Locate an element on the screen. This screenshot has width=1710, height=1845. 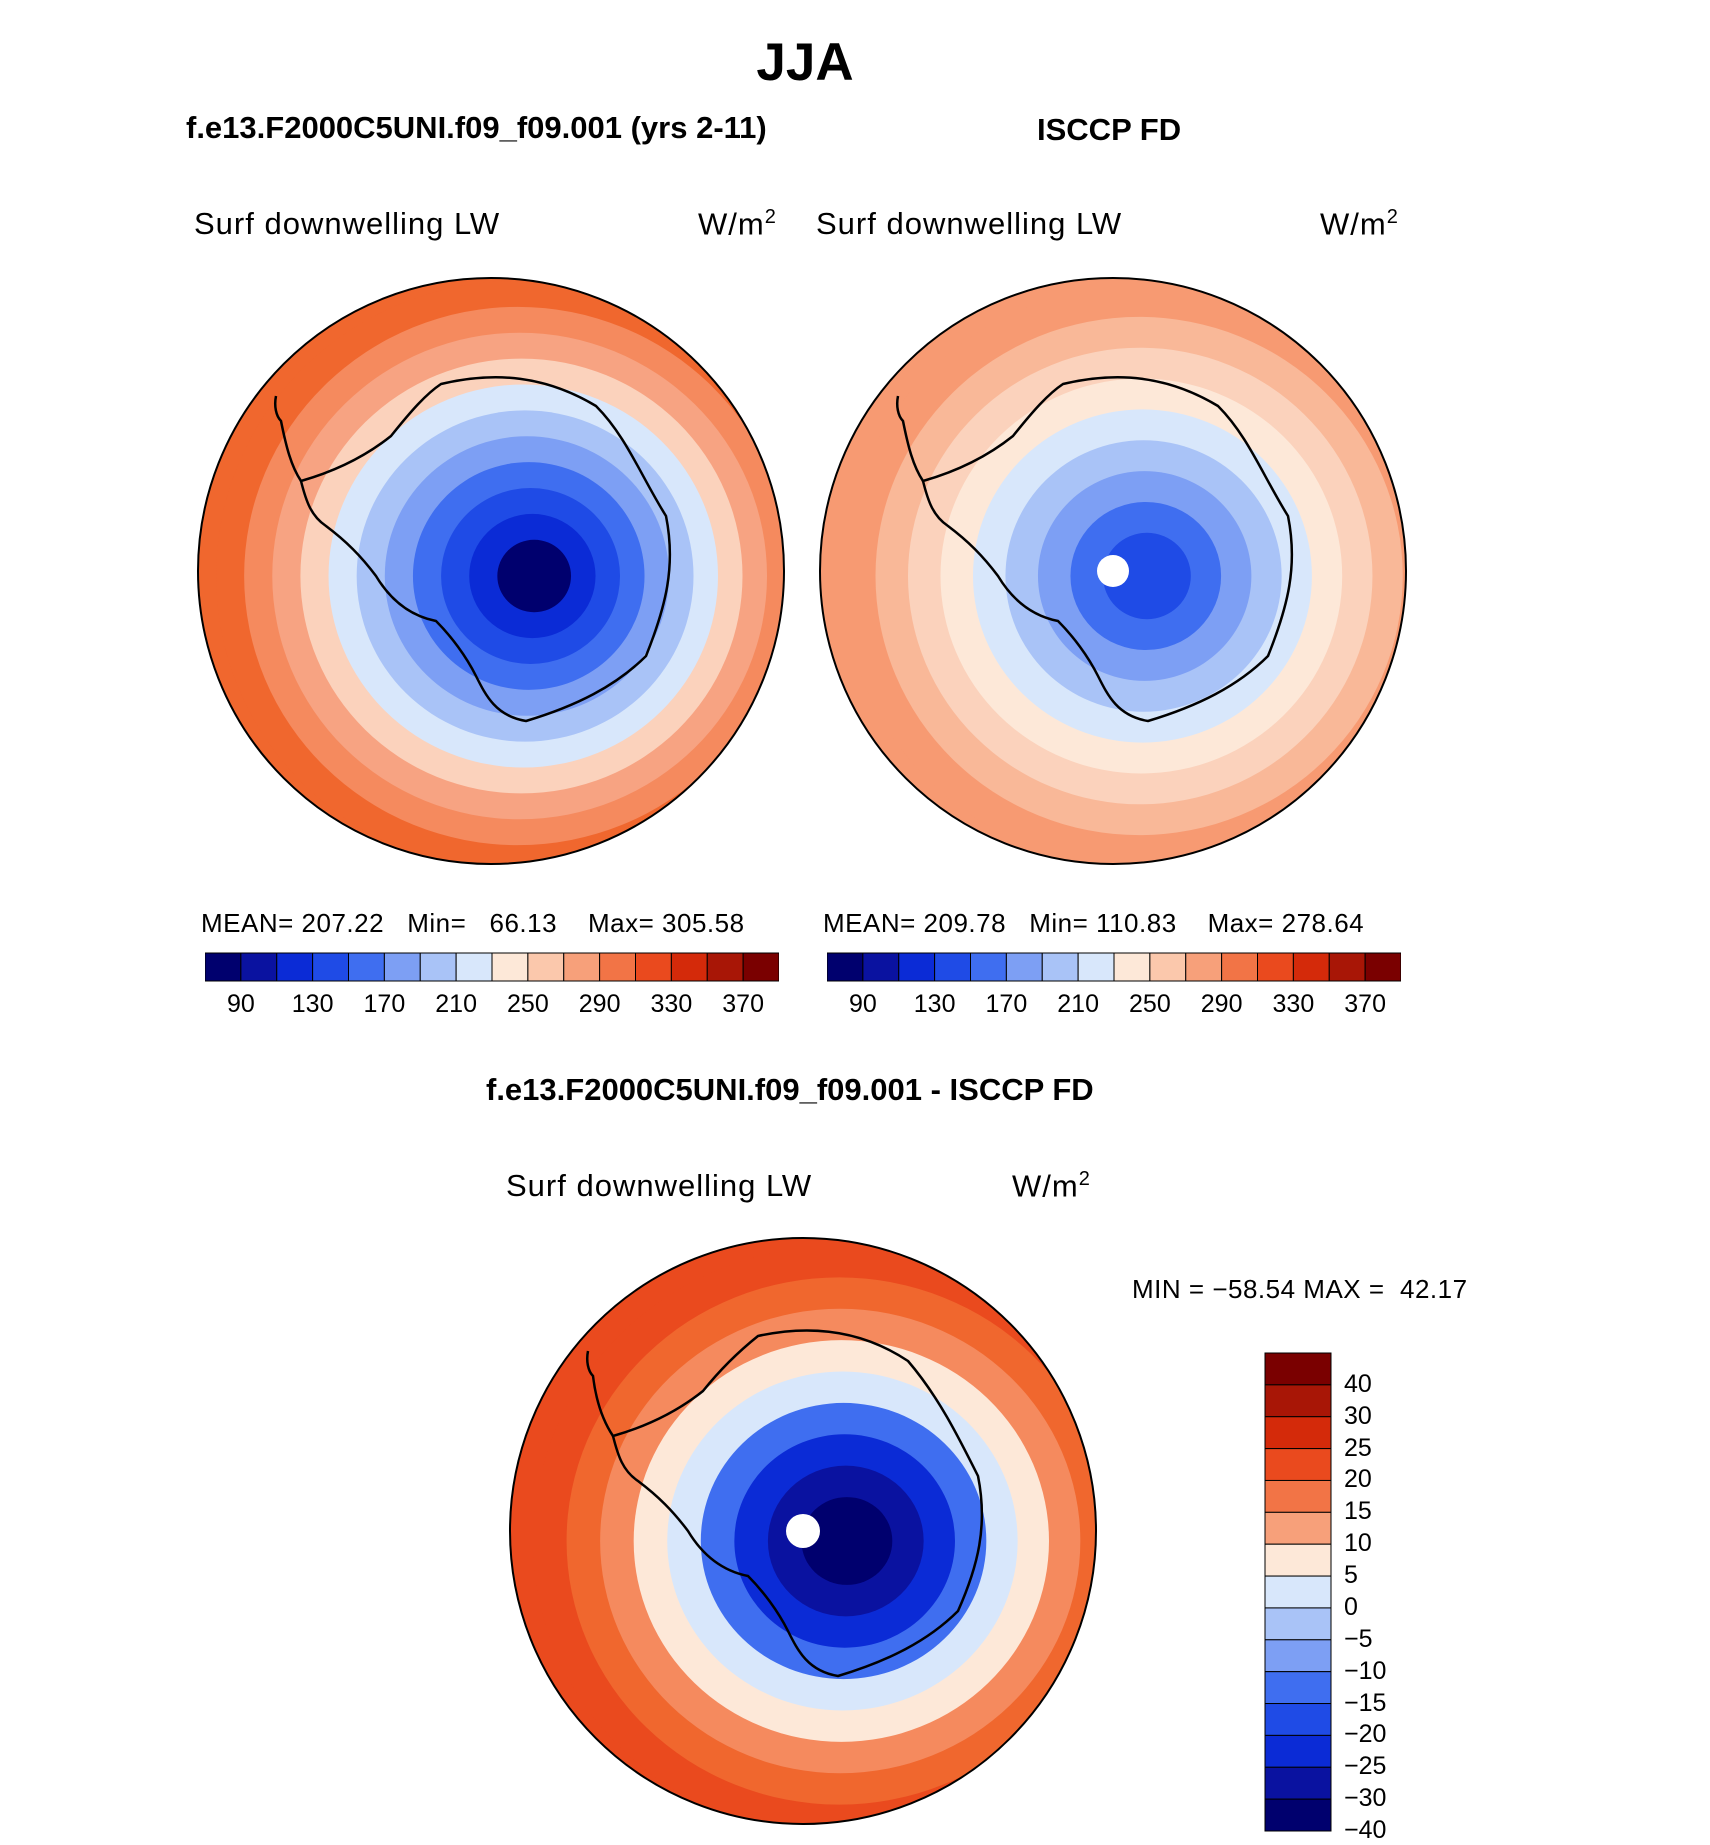
model-map is located at coordinates (491, 573).